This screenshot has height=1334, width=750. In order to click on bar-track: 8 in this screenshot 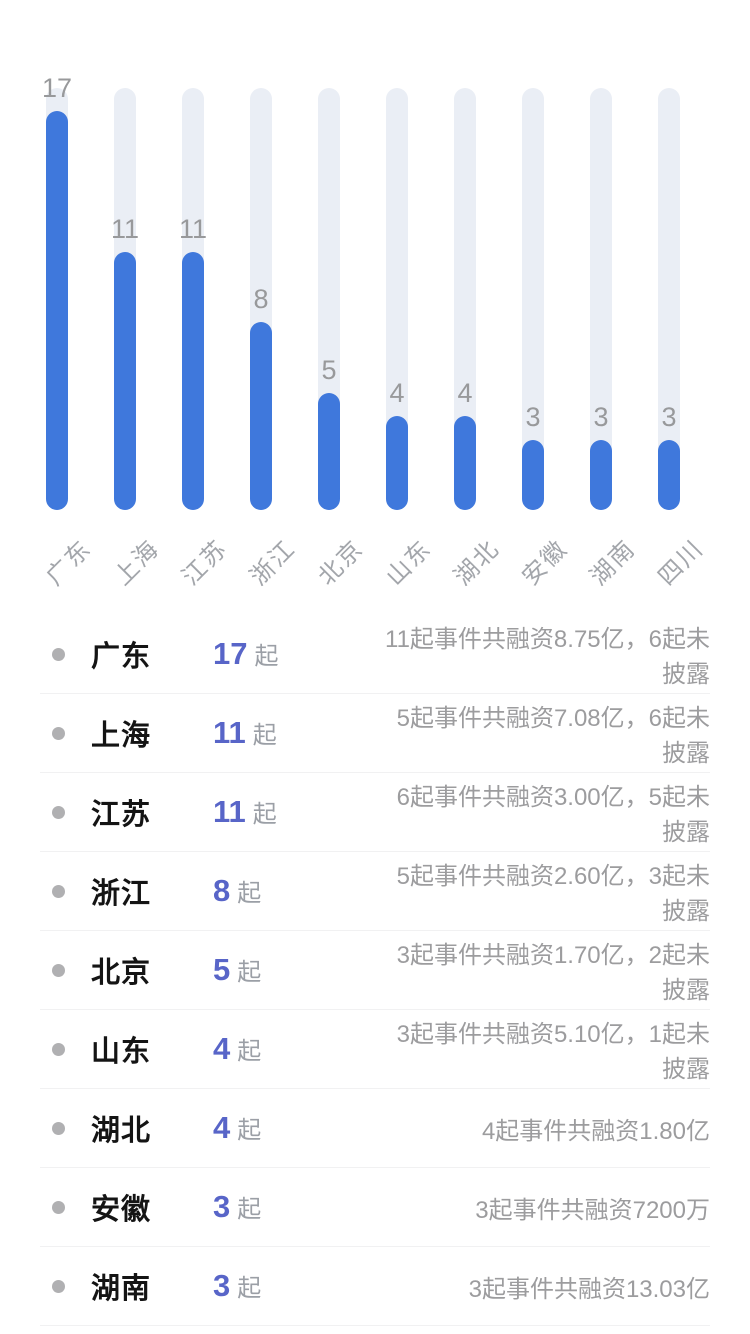, I will do `click(261, 299)`.